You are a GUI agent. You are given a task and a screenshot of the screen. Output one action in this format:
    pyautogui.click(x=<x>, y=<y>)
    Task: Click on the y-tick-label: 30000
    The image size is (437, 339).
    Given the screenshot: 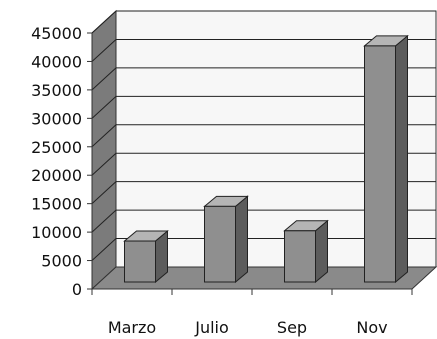 What is the action you would take?
    pyautogui.click(x=56, y=118)
    